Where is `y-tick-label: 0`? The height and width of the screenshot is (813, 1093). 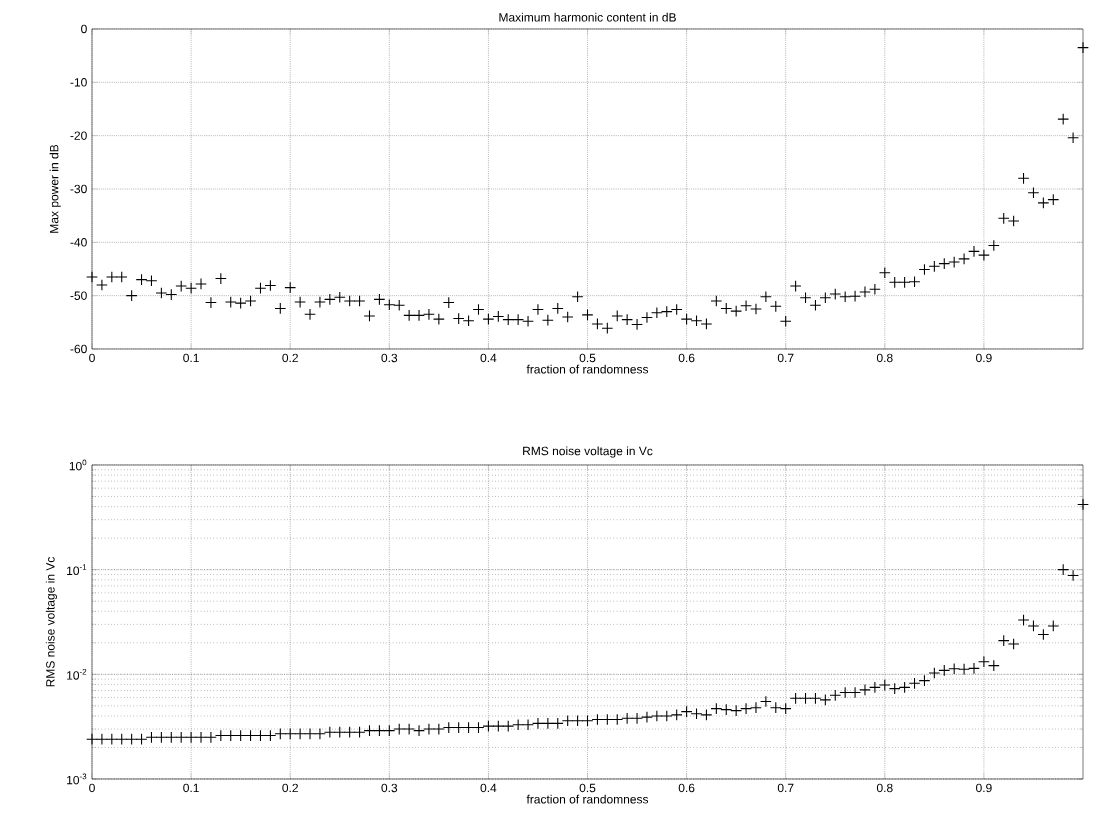 y-tick-label: 0 is located at coordinates (84, 29).